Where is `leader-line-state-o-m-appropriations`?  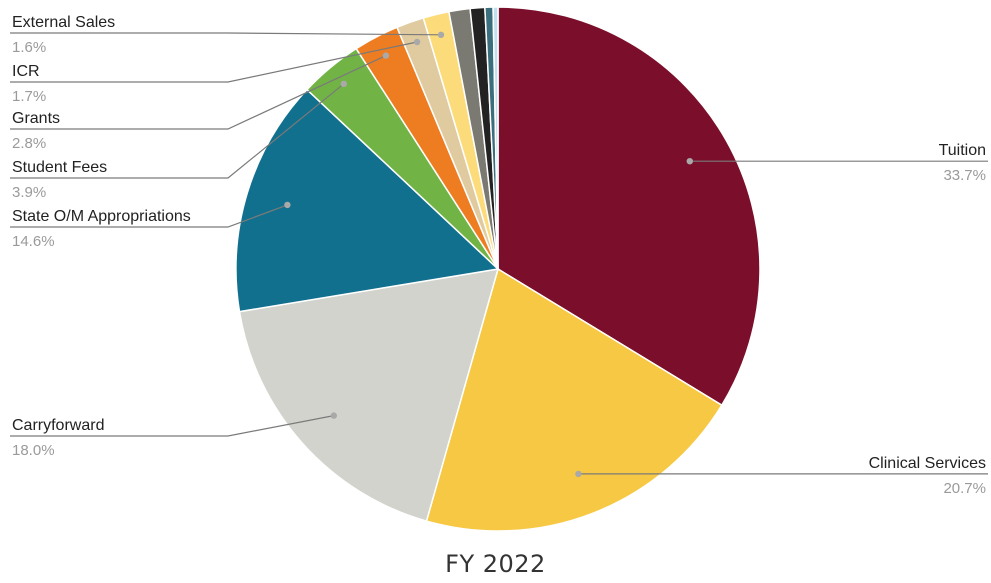 leader-line-state-o-m-appropriations is located at coordinates (149, 216).